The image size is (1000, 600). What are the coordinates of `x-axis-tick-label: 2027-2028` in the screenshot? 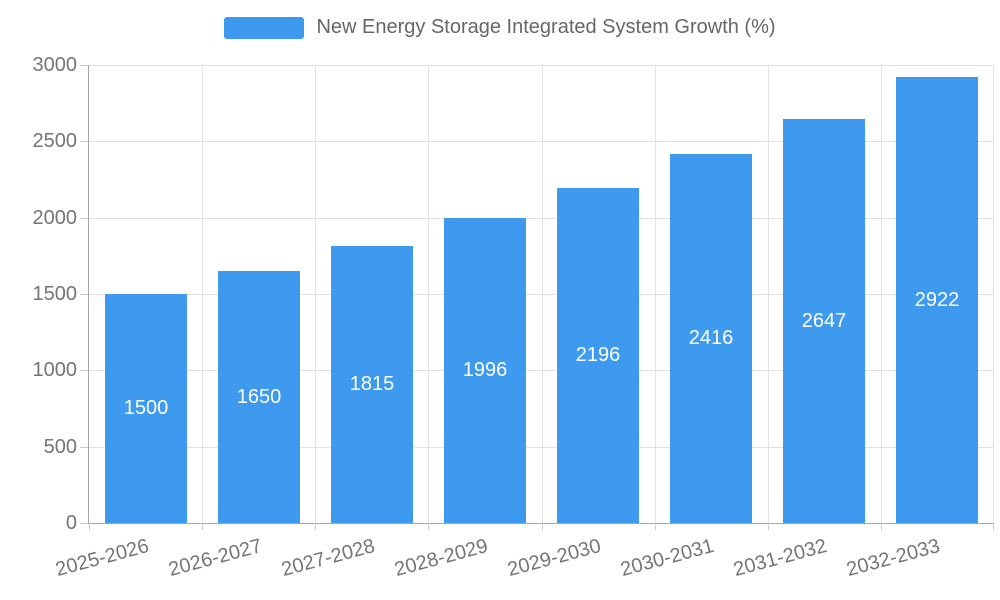 It's located at (328, 558).